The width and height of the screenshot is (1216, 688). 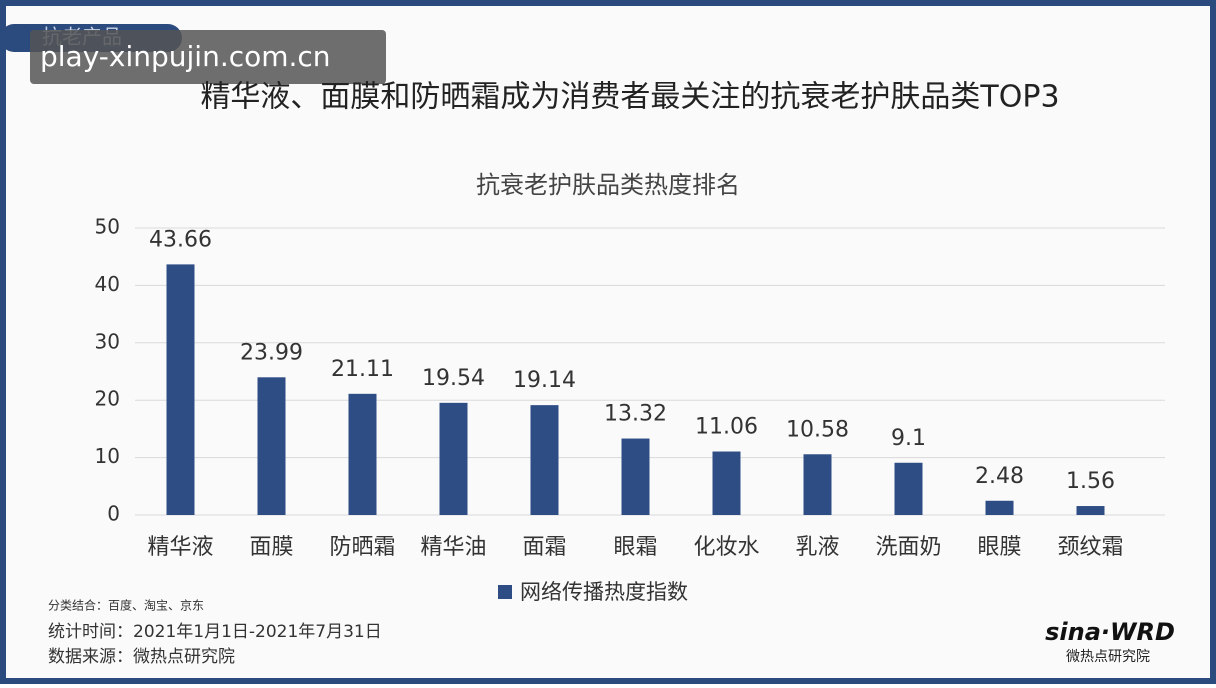 I want to click on x-tick-label: 面膜, so click(x=271, y=547).